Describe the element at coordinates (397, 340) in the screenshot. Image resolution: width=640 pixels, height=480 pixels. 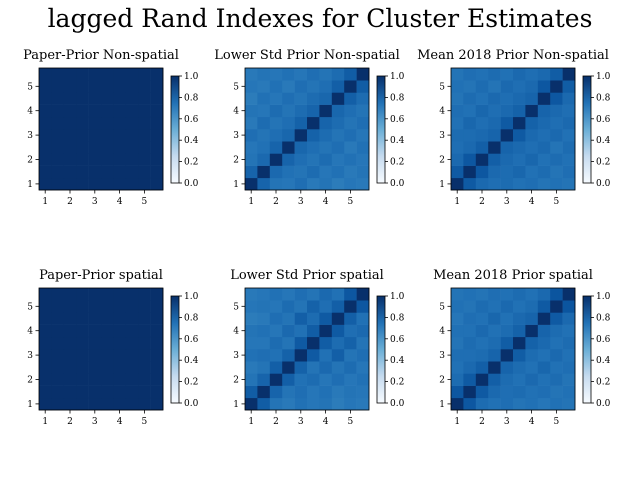
I see `colorbar-tick-label: 0.6` at that location.